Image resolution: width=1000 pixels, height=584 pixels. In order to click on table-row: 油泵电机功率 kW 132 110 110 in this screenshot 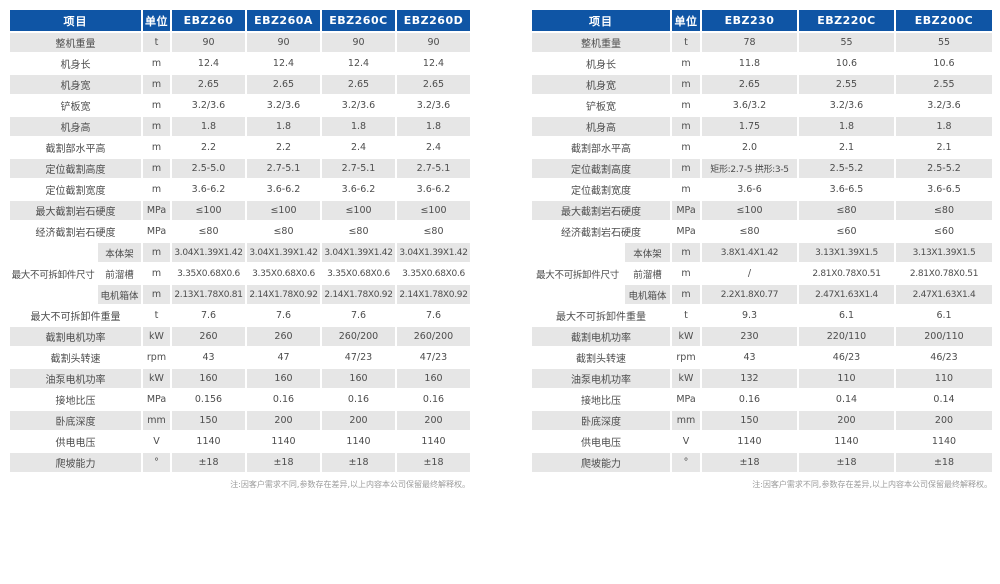, I will do `click(762, 378)`.